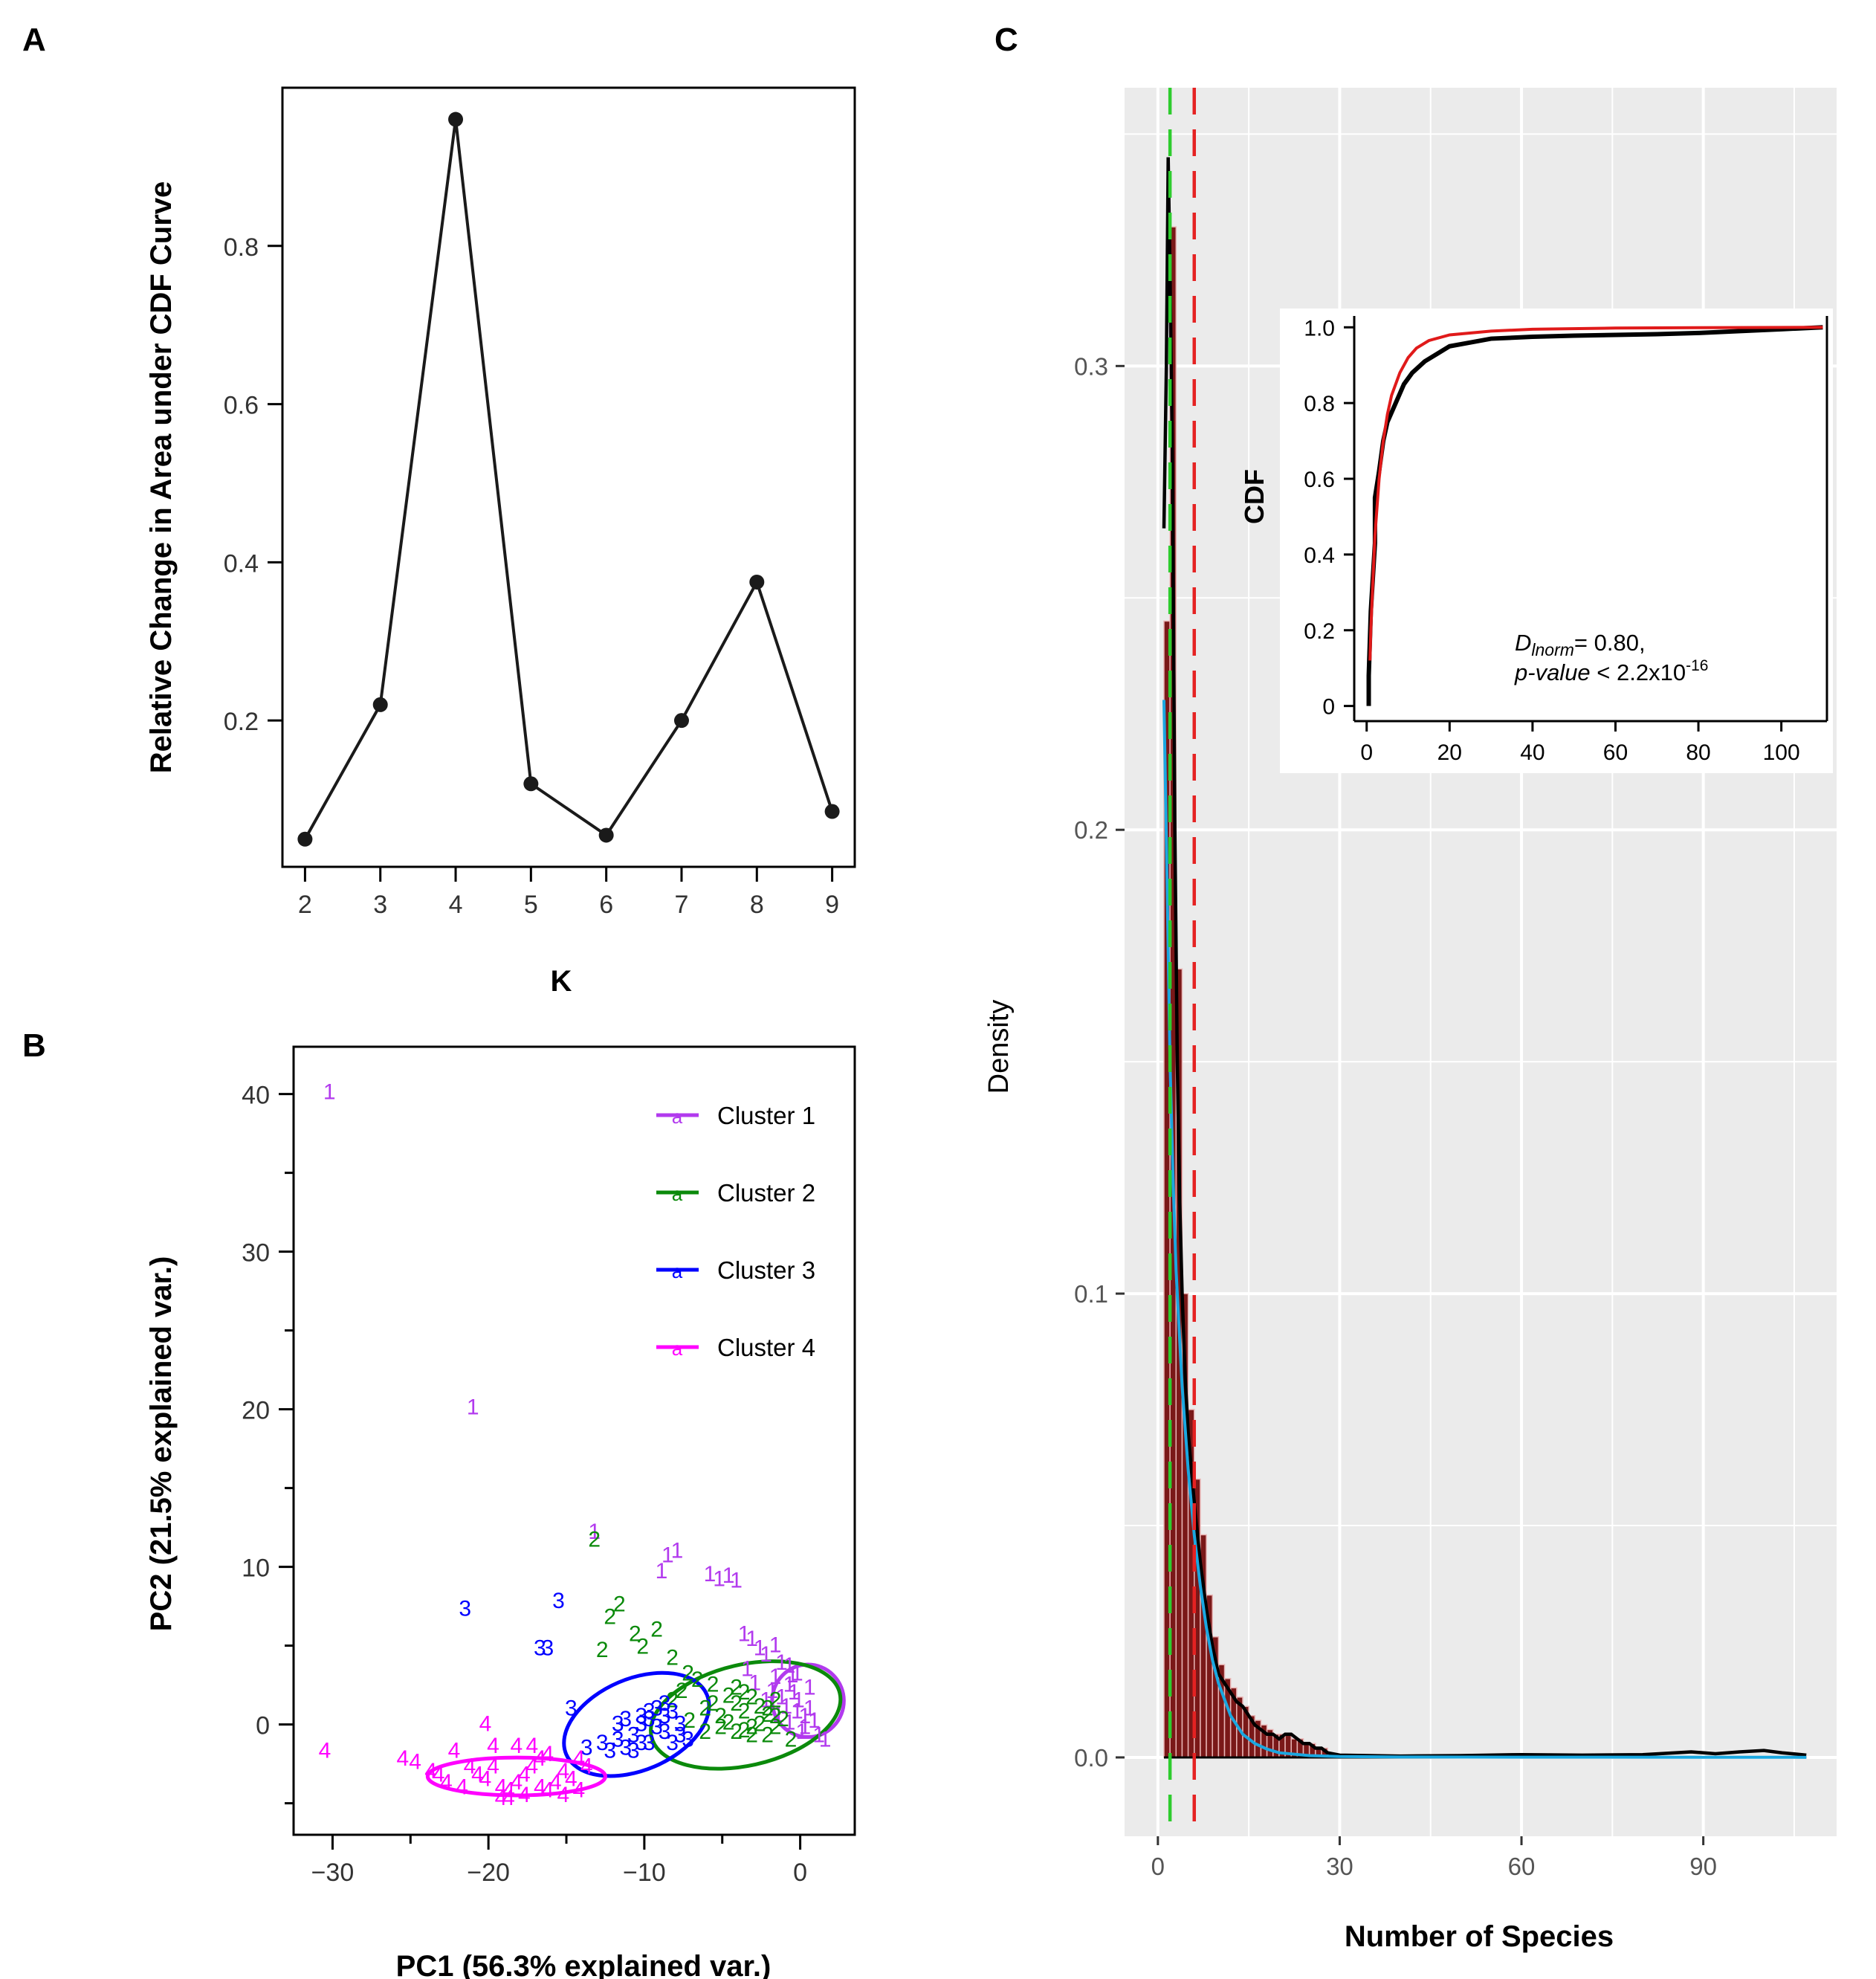  What do you see at coordinates (574, 1440) in the screenshot?
I see `panel-b-frame` at bounding box center [574, 1440].